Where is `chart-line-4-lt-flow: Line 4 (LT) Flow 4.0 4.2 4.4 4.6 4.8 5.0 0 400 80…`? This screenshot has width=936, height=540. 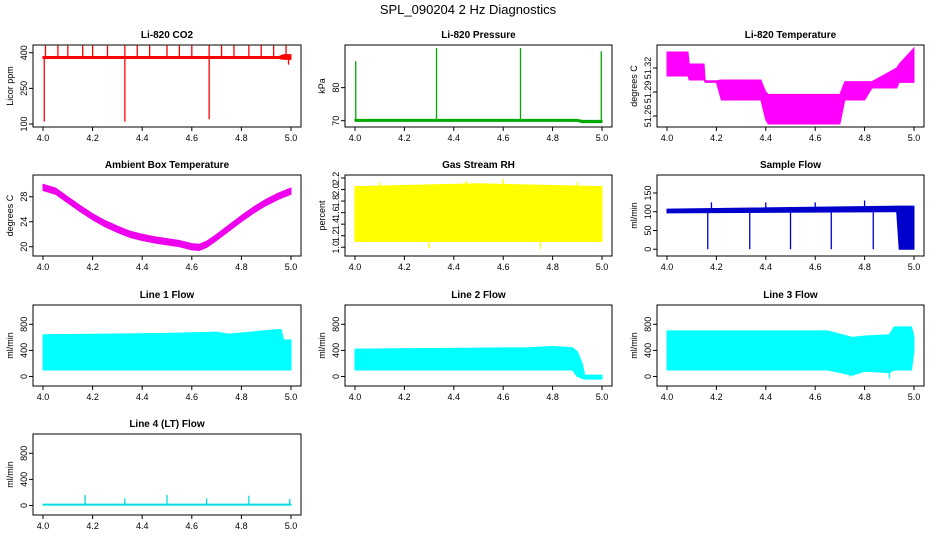
chart-line-4-lt-flow: Line 4 (LT) Flow 4.0 4.2 4.4 4.6 4.8 5.0 0 400 80… is located at coordinates (153, 475).